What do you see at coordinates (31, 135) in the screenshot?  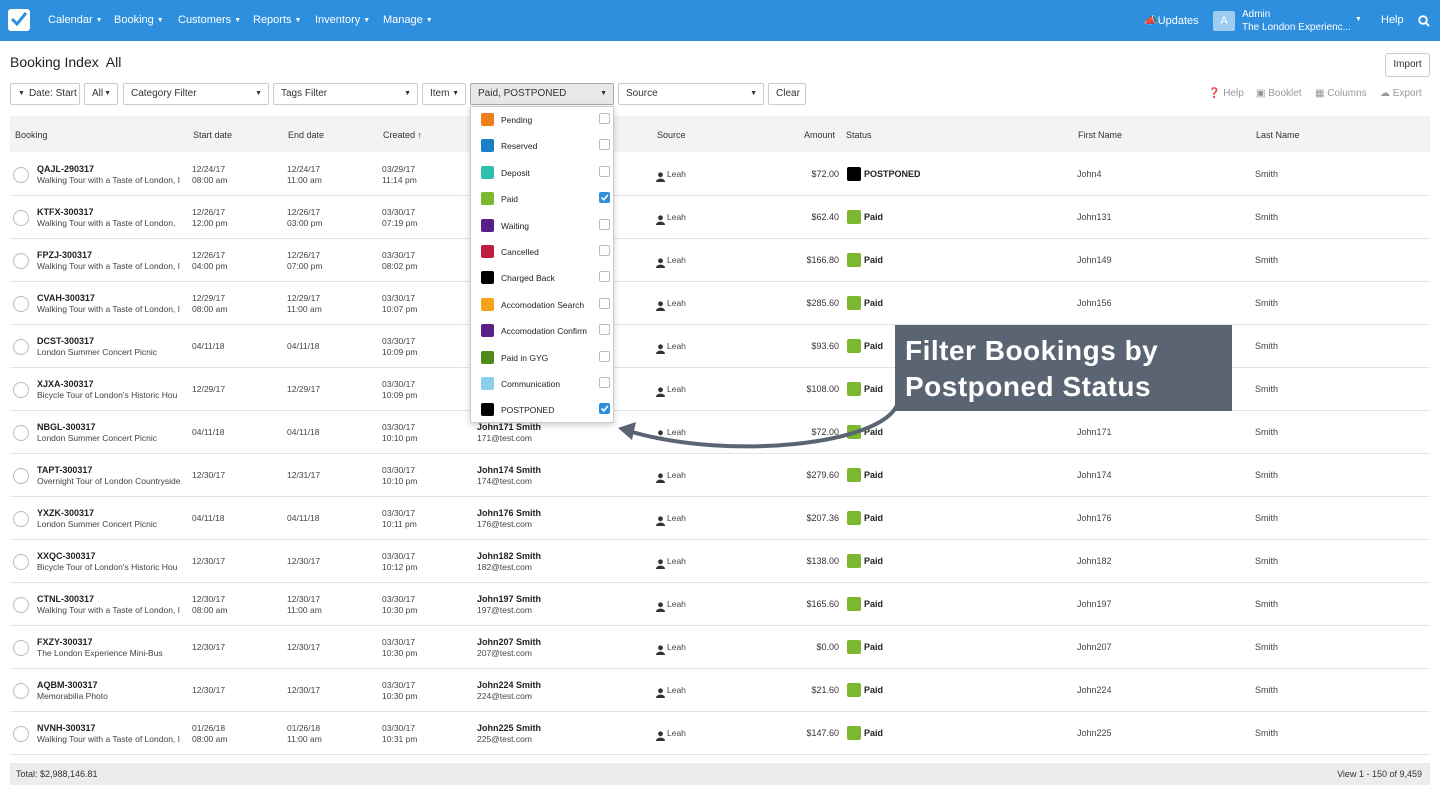 I see `col-booking: Booking` at bounding box center [31, 135].